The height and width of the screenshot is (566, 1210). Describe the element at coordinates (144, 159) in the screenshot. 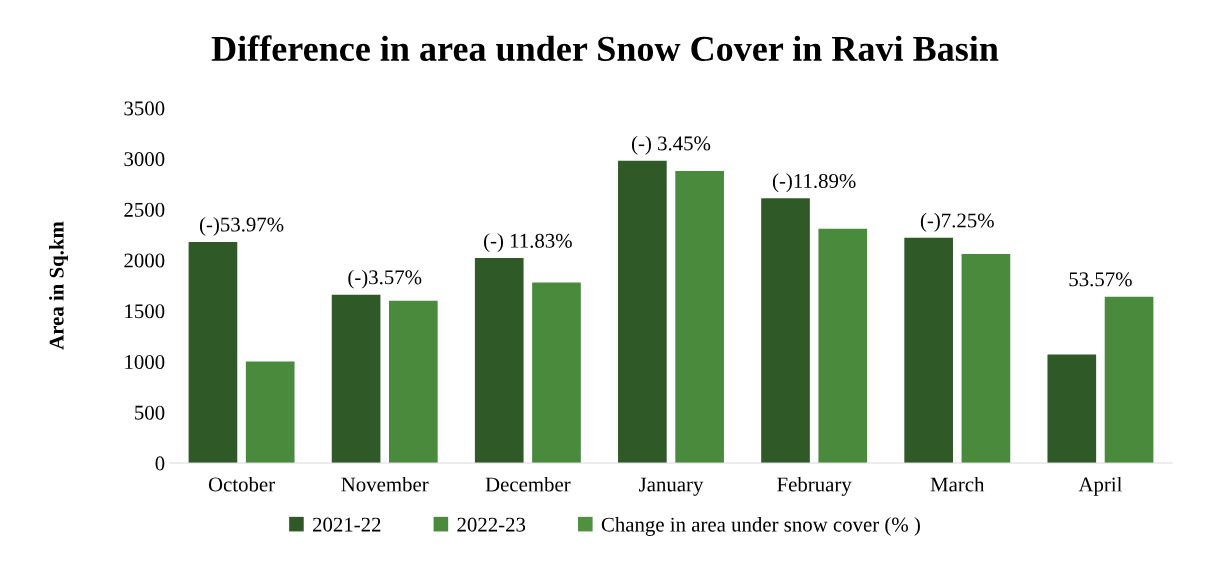

I see `y-tick-label: 3000` at that location.